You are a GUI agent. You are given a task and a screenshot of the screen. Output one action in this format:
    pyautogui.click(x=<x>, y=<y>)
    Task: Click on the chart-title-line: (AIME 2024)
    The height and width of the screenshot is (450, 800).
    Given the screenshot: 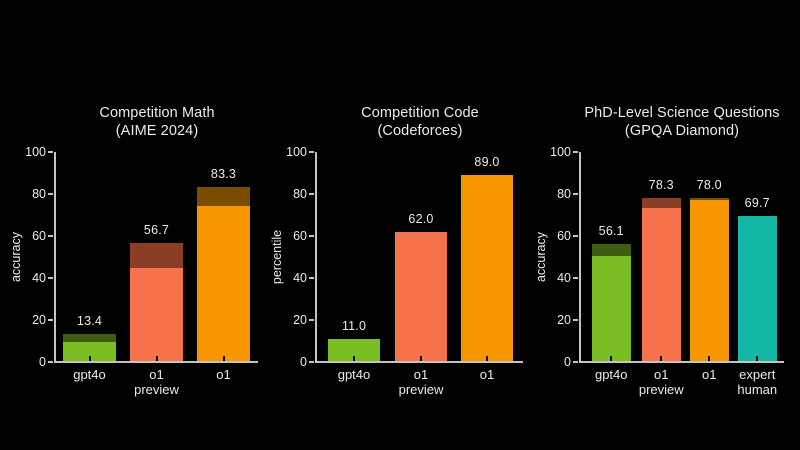 What is the action you would take?
    pyautogui.click(x=157, y=130)
    